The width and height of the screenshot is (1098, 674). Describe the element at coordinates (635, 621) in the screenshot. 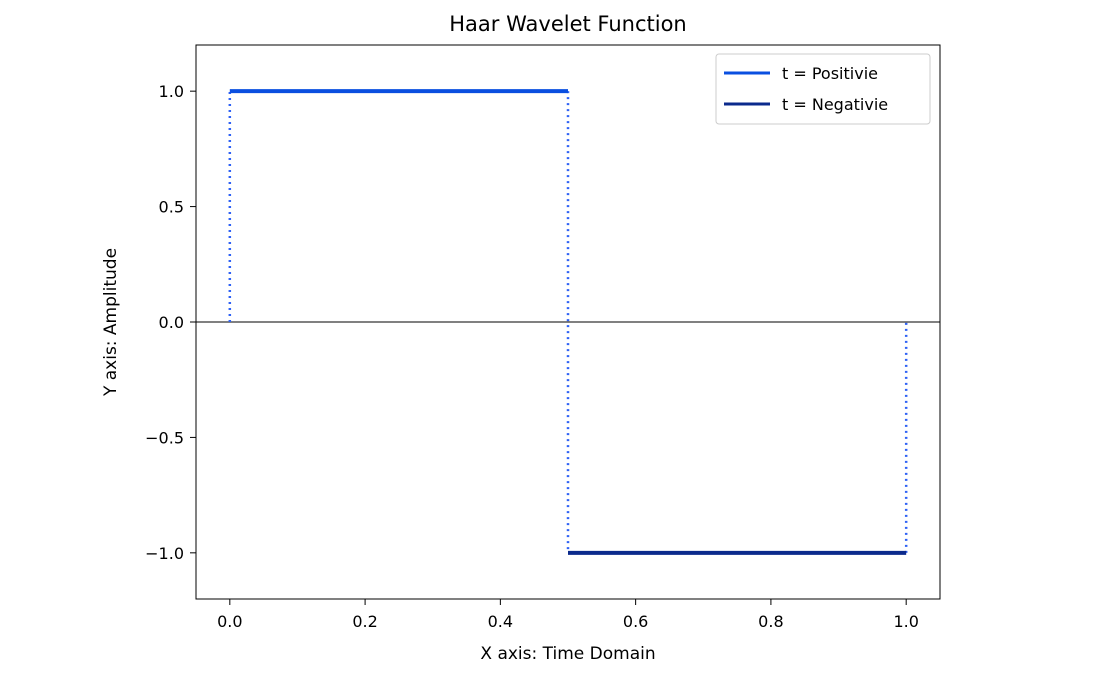

I see `x-tick-label-3: 0.6` at that location.